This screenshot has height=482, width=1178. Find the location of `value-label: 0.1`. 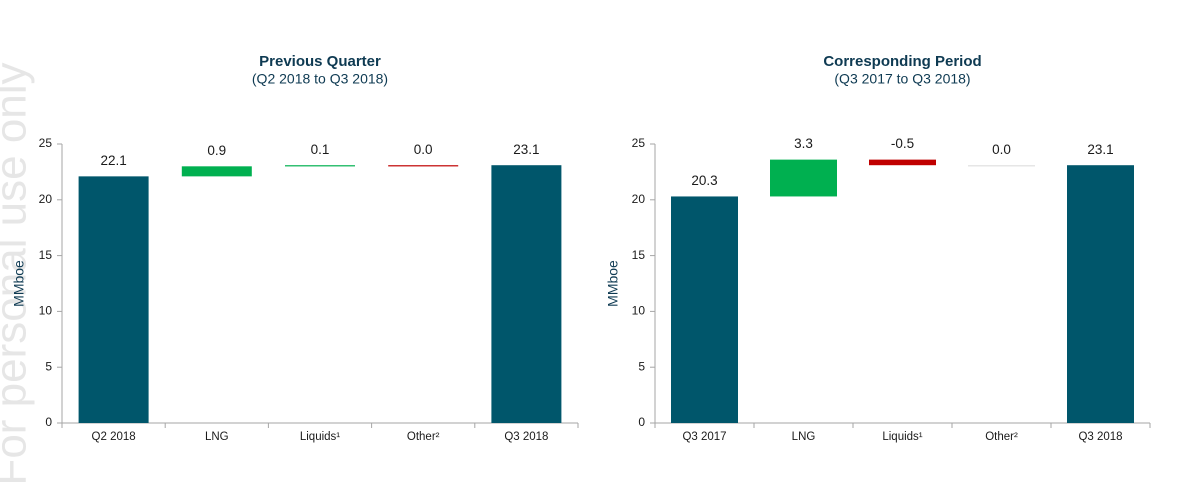

value-label: 0.1 is located at coordinates (320, 149).